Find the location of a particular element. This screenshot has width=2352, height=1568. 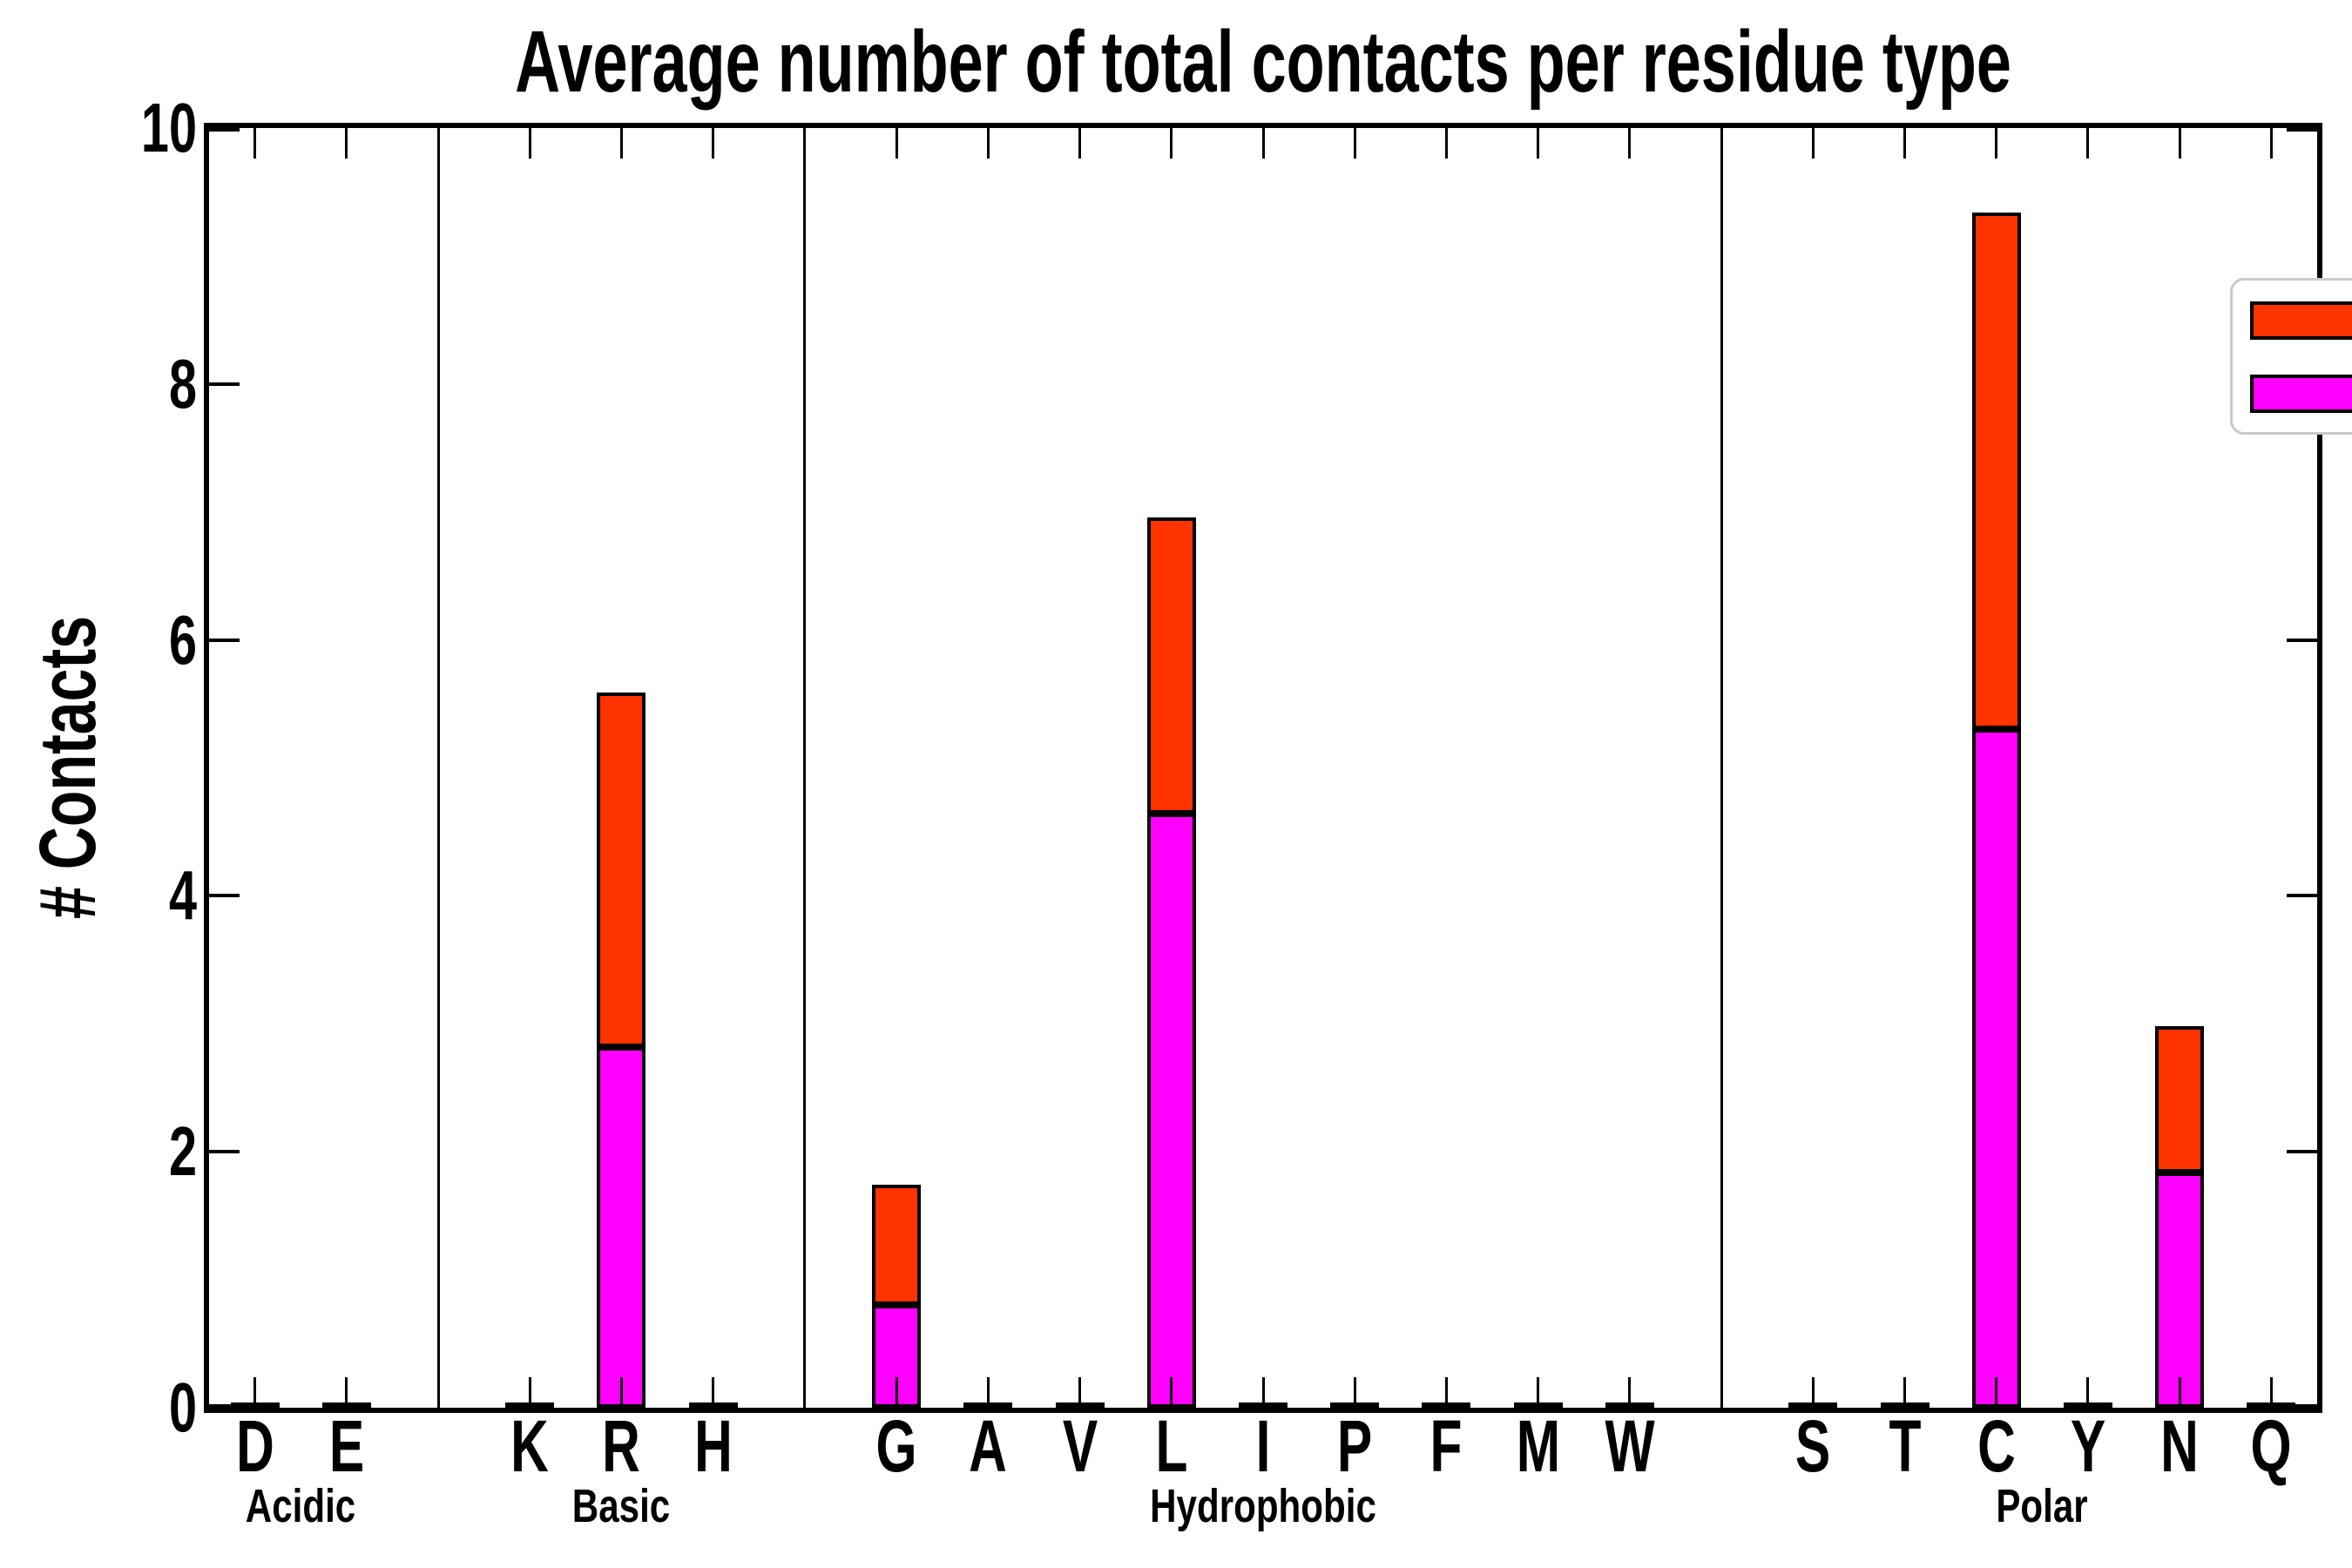

x-tick-bottom-V is located at coordinates (1080, 1392).